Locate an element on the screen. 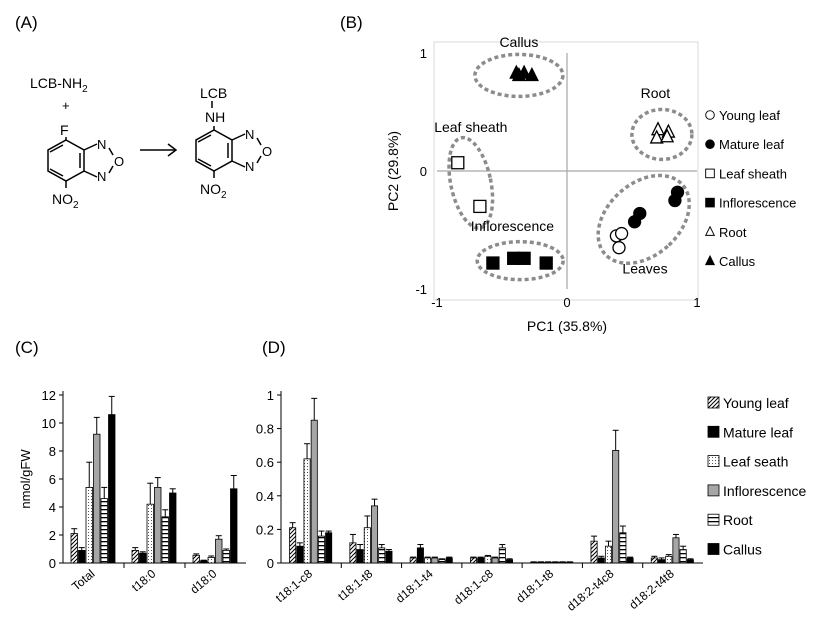 The width and height of the screenshot is (828, 630). pca-x-tick-label: 0 is located at coordinates (566, 302).